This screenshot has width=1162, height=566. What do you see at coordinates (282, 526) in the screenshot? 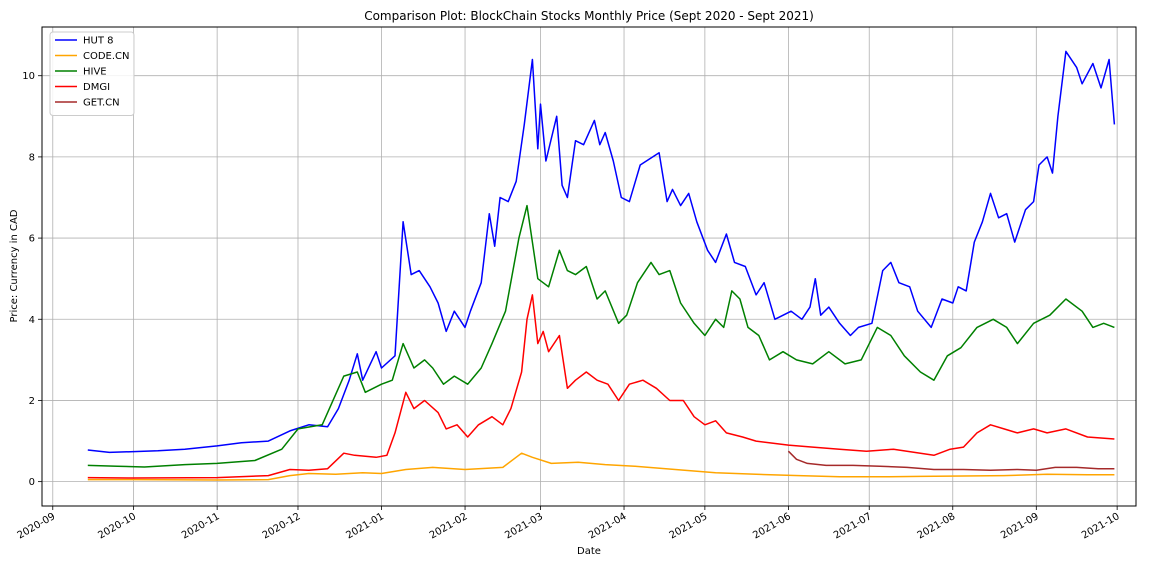
I see `x-tick-label: 2020-12` at bounding box center [282, 526].